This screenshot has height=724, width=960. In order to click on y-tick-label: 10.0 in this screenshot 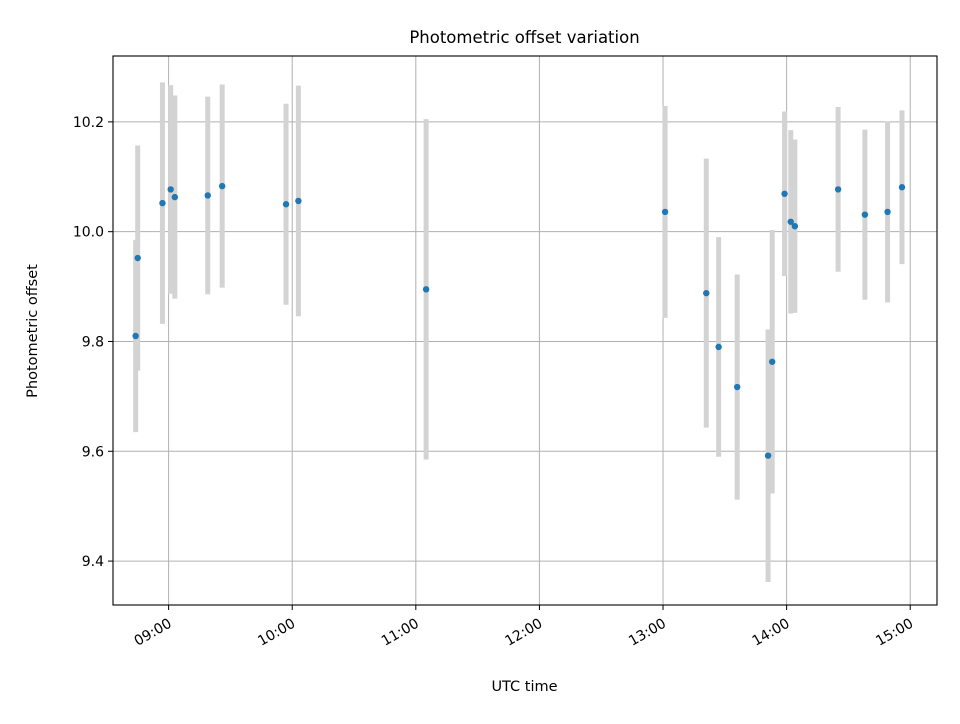, I will do `click(88, 233)`.